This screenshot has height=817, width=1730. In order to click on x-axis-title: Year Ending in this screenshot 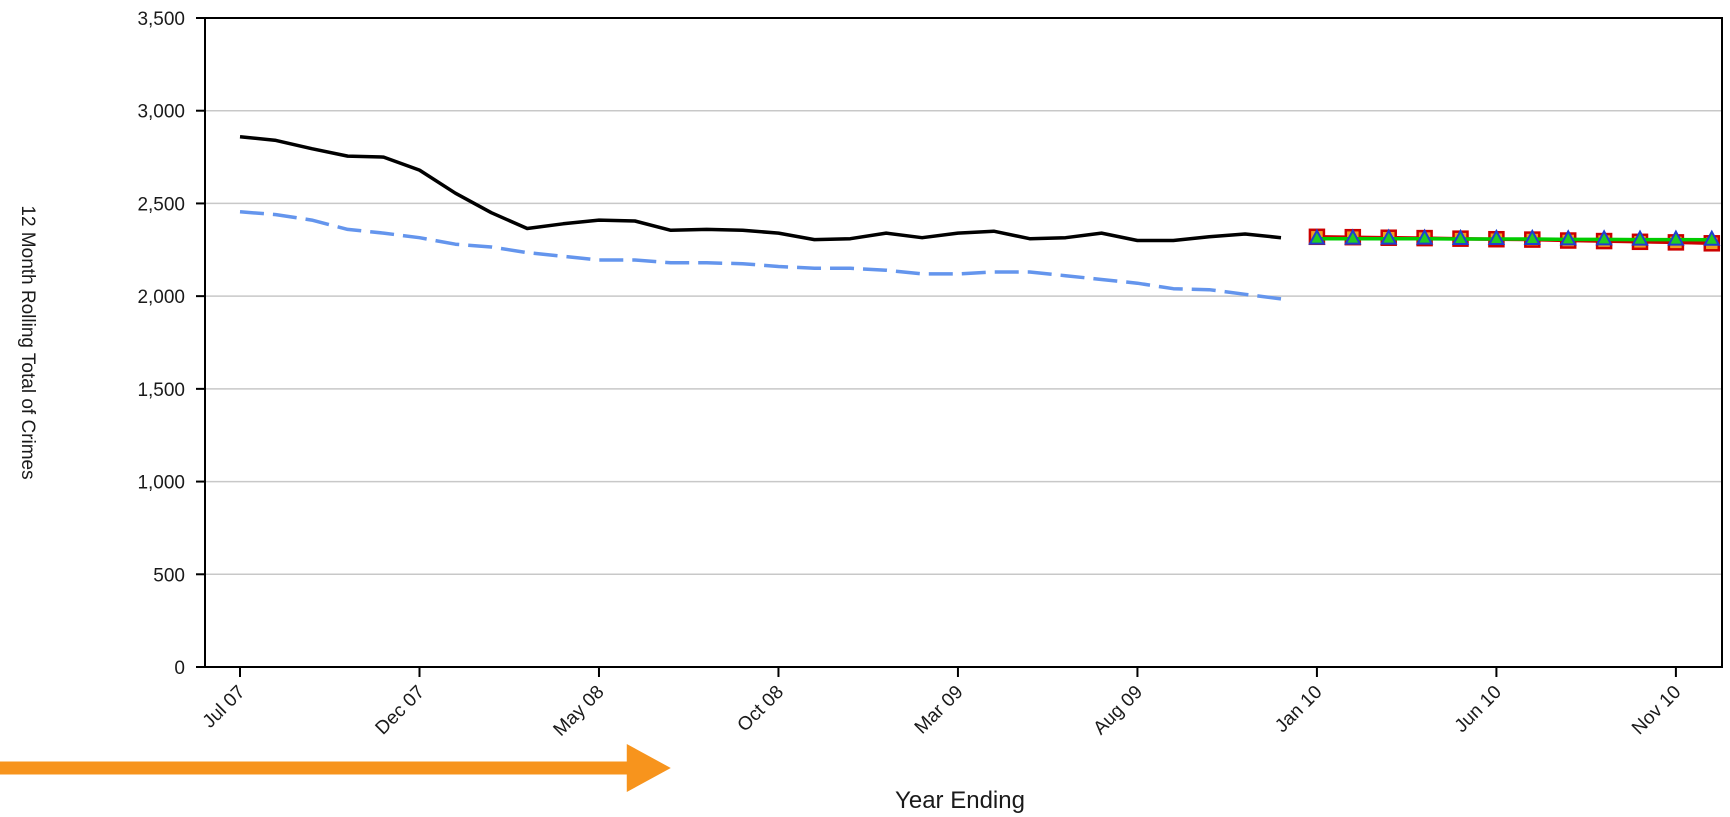, I will do `click(960, 800)`.